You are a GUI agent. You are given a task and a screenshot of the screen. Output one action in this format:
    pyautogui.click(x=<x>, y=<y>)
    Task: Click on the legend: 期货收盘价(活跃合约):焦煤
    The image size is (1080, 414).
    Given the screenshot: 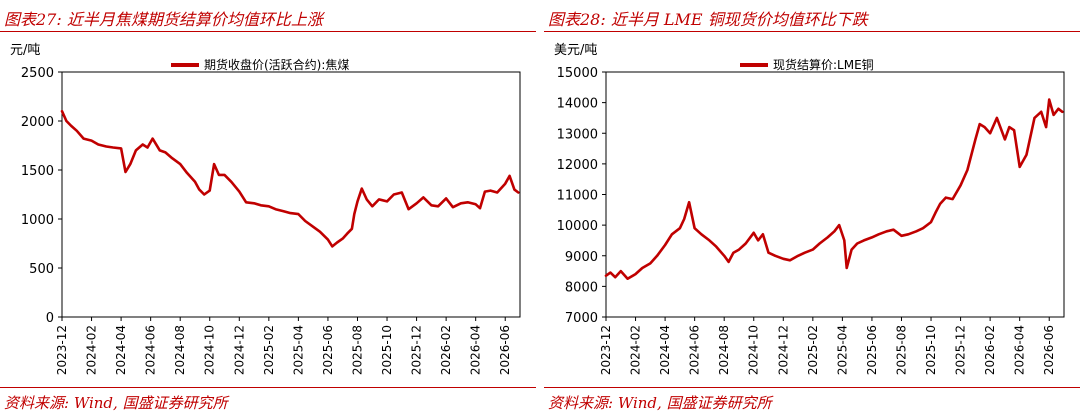 What is the action you would take?
    pyautogui.click(x=260, y=64)
    